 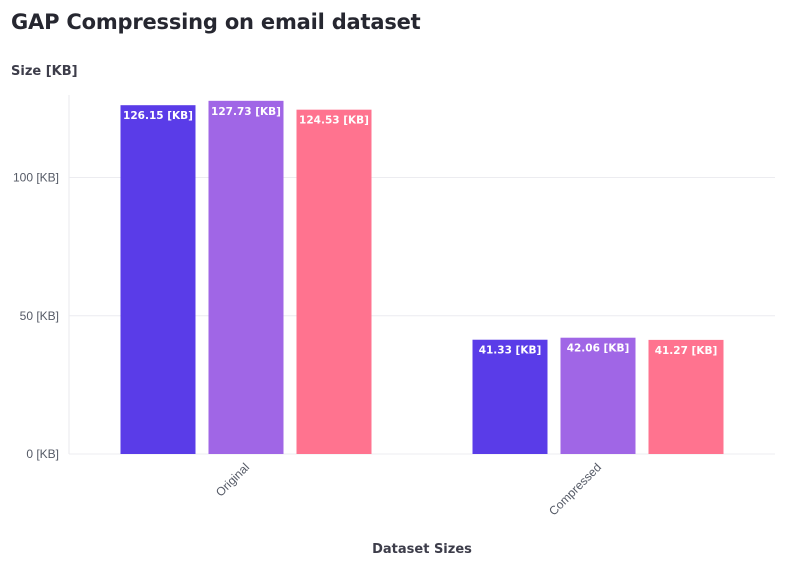 What do you see at coordinates (158, 116) in the screenshot?
I see `data-label: 126.15 [KB]` at bounding box center [158, 116].